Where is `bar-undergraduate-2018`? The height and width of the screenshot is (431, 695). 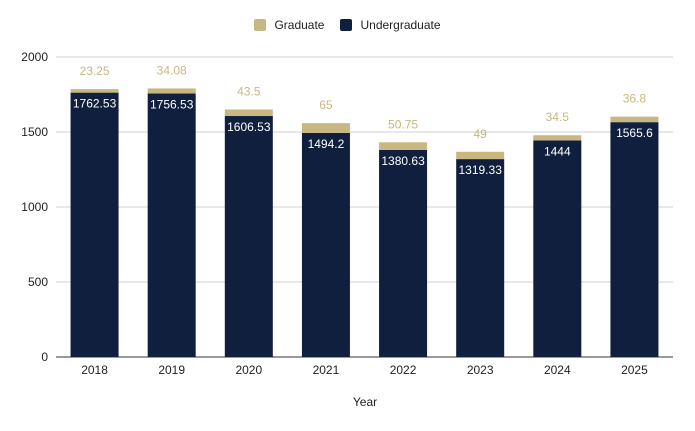 bar-undergraduate-2018 is located at coordinates (94, 225).